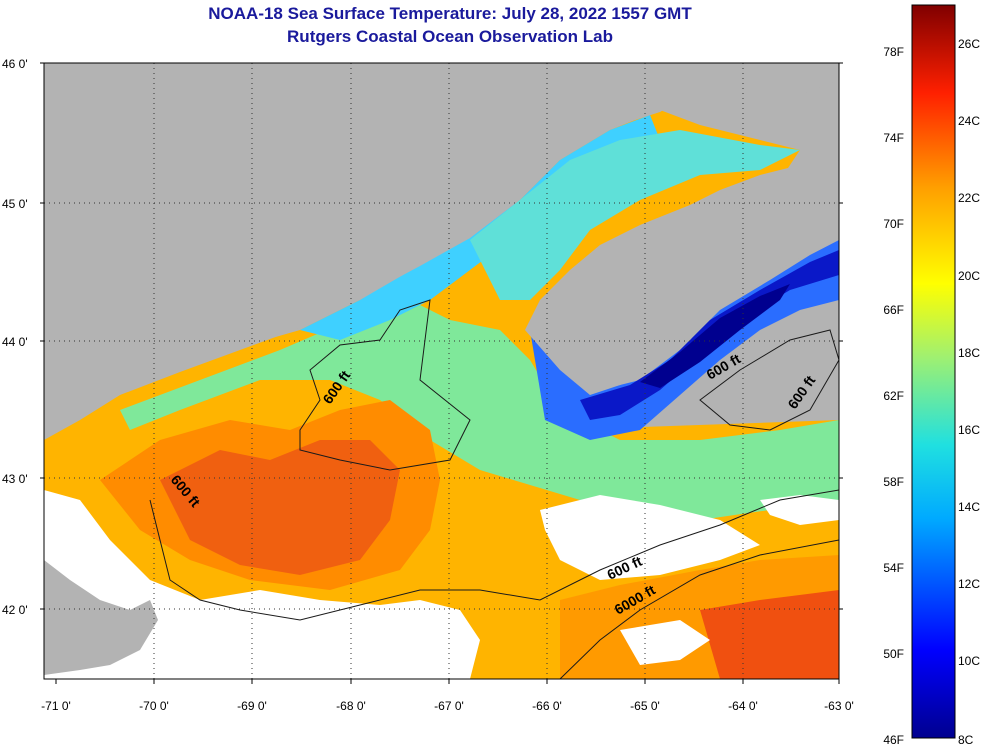 Image resolution: width=984 pixels, height=754 pixels. I want to click on lat-label-46: 46 0', so click(15, 64).